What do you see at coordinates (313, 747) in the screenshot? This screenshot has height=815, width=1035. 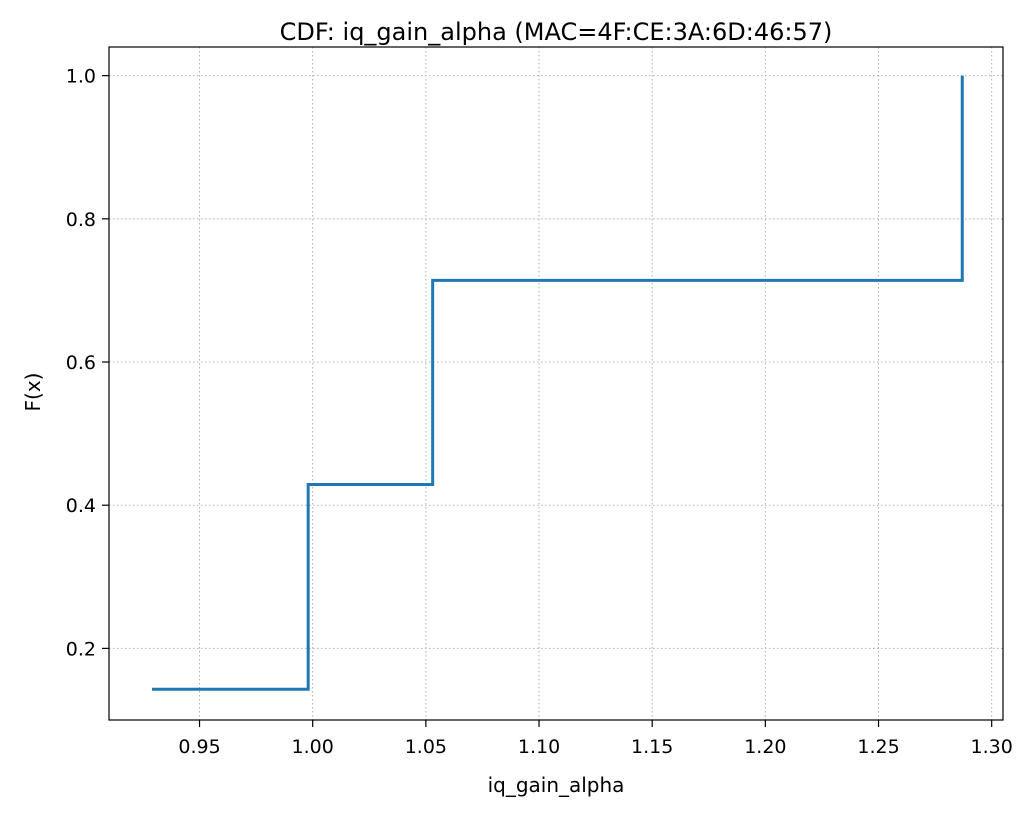 I see `x-tick-label: 1.00` at bounding box center [313, 747].